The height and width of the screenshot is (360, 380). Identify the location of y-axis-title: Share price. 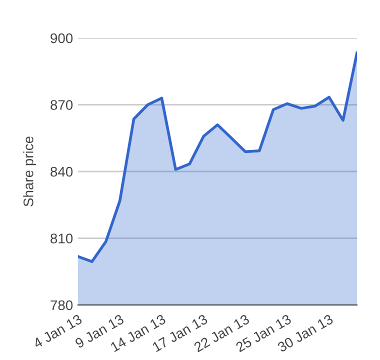
(29, 171).